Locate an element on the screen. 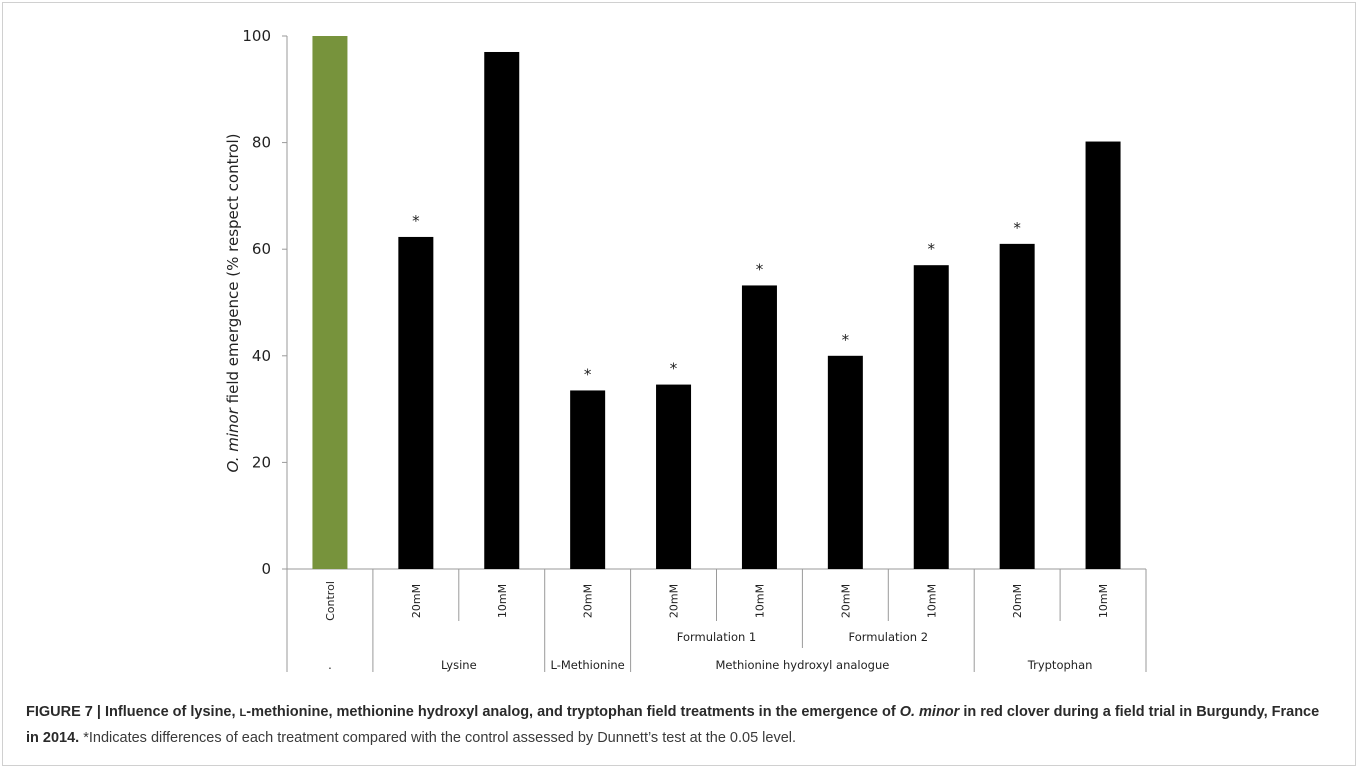 The height and width of the screenshot is (769, 1358). y-tick-label: 0 is located at coordinates (266, 569).